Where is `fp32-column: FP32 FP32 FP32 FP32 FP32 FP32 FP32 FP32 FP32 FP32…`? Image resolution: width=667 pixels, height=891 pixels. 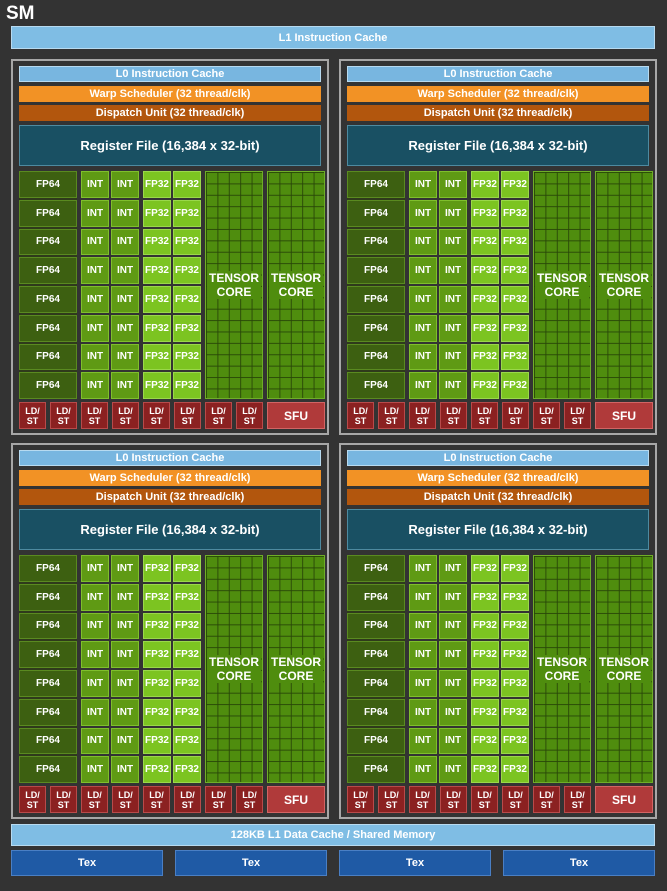
fp32-column: FP32 FP32 FP32 FP32 FP32 FP32 FP32 FP32 FP32 FP32… is located at coordinates (500, 669).